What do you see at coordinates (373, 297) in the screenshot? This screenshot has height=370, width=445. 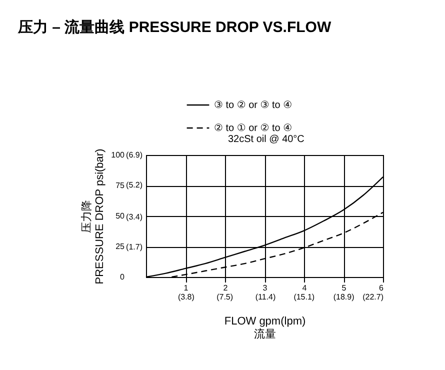 I see `x2-tick-label: (22.7)` at bounding box center [373, 297].